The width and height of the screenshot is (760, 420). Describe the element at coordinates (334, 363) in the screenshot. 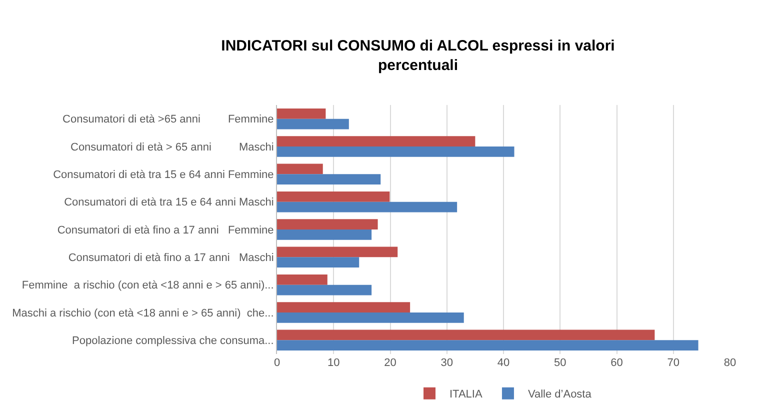

I see `x-tick-label: 10` at that location.